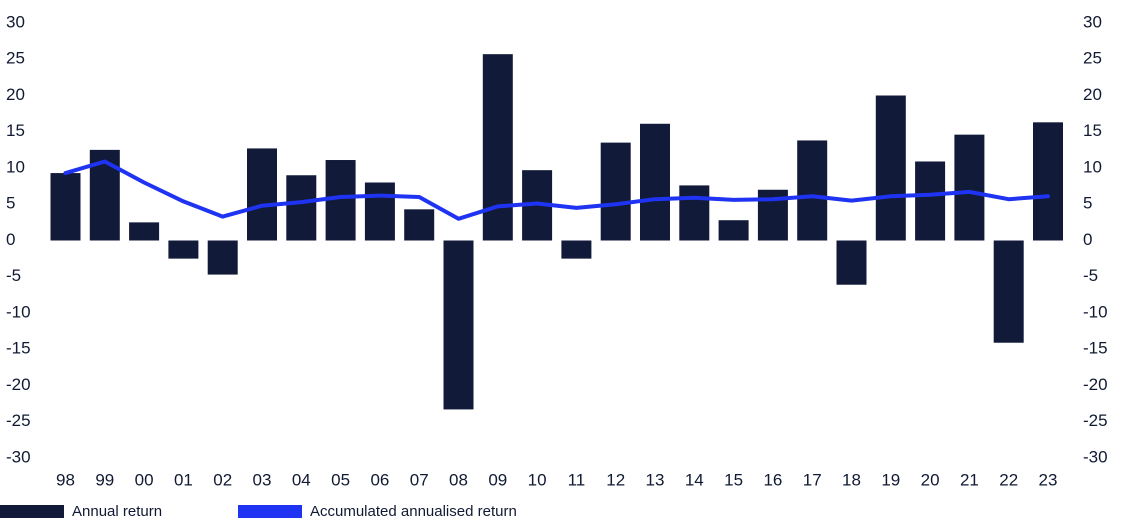 The height and width of the screenshot is (529, 1142). What do you see at coordinates (15, 130) in the screenshot?
I see `left-y-tick-label: 15` at bounding box center [15, 130].